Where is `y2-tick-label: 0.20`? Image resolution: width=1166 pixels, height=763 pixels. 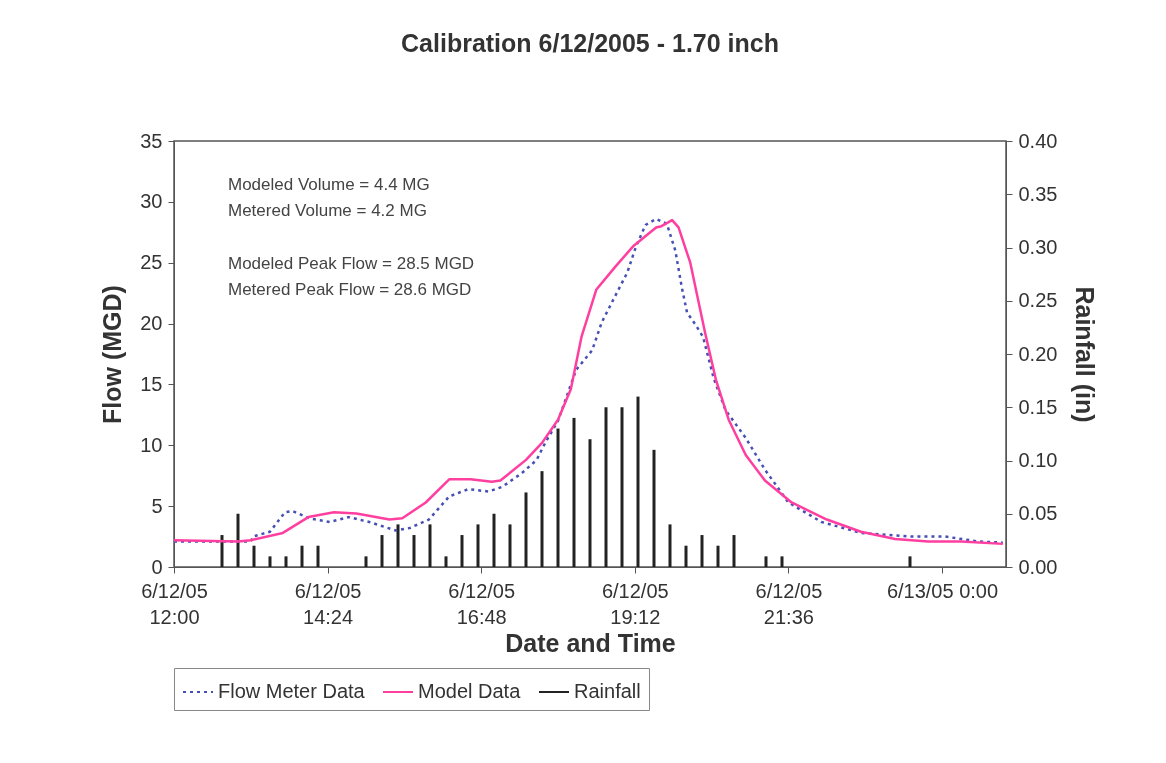 y2-tick-label: 0.20 is located at coordinates (1038, 353).